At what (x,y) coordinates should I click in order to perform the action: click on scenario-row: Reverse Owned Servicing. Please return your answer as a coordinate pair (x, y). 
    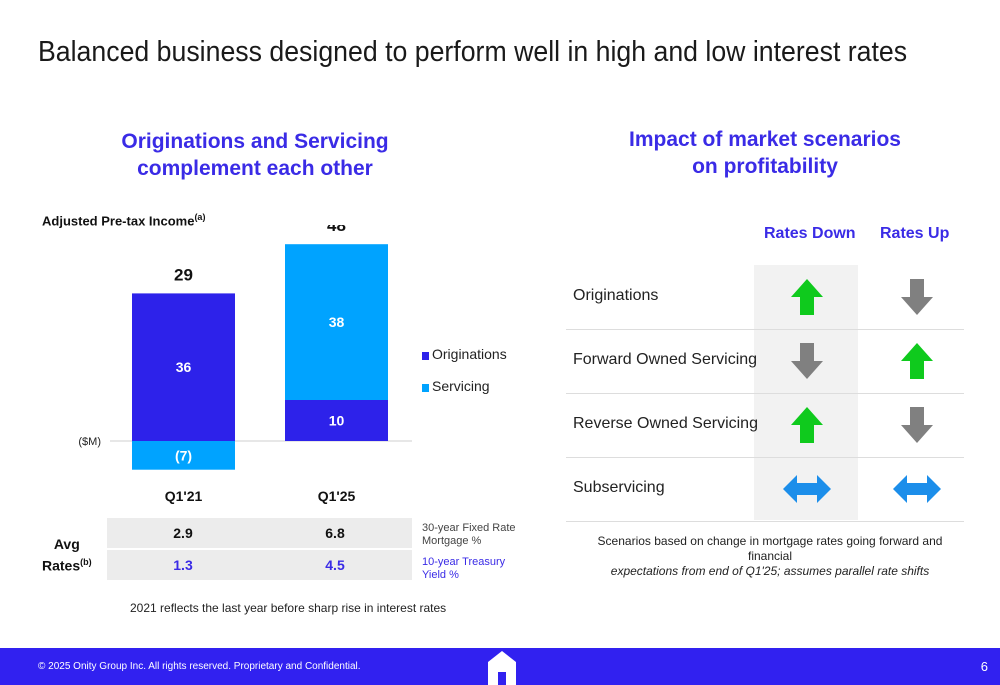
    Looking at the image, I should click on (765, 425).